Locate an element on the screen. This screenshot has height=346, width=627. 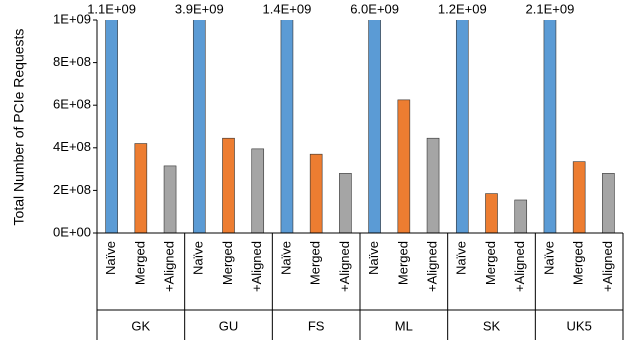
value-label: 1.1E+09 is located at coordinates (111, 8).